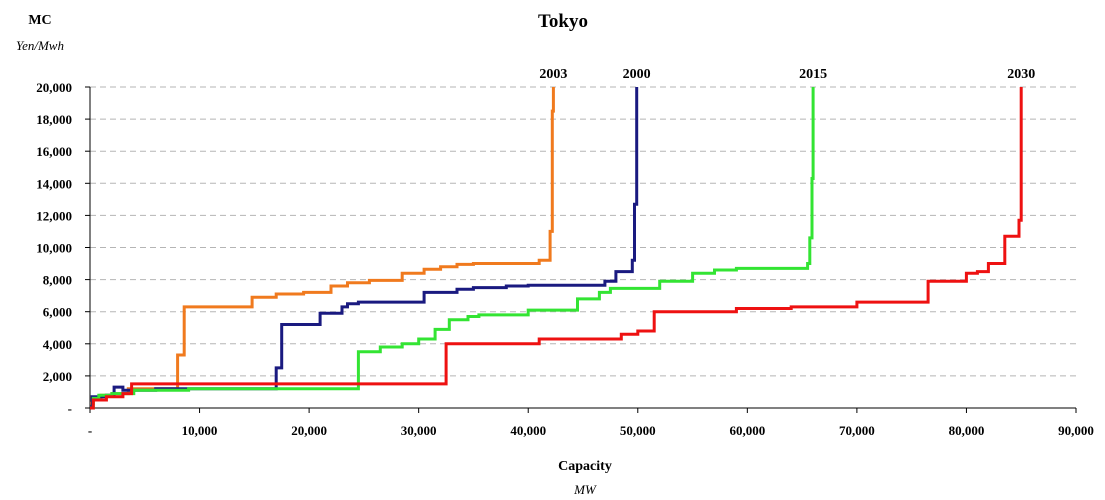 This screenshot has height=500, width=1105. Describe the element at coordinates (39, 20) in the screenshot. I see `y-axis-label: MC` at that location.